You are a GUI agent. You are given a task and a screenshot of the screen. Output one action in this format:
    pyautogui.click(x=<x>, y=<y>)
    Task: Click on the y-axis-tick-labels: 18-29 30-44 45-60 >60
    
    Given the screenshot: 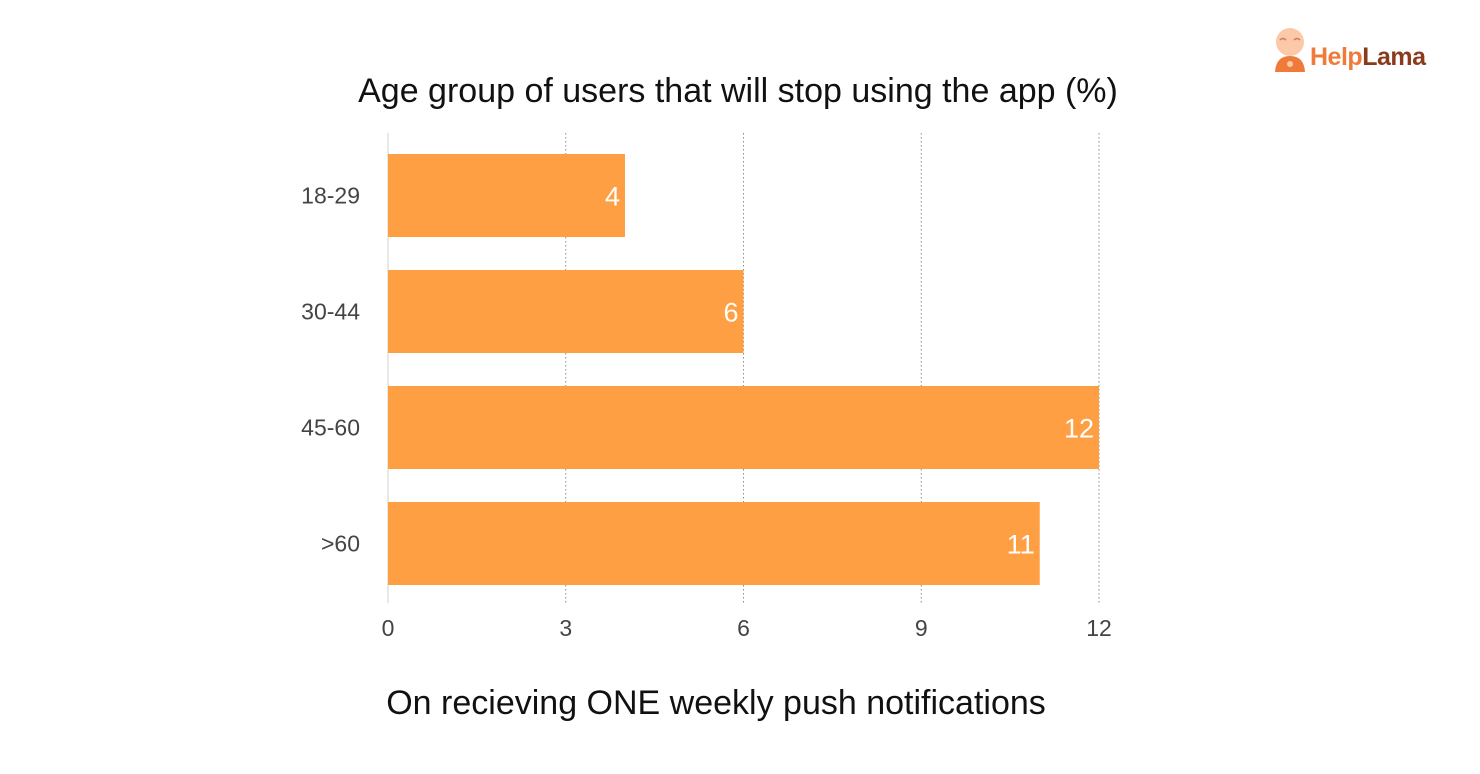 What is the action you would take?
    pyautogui.click(x=330, y=370)
    